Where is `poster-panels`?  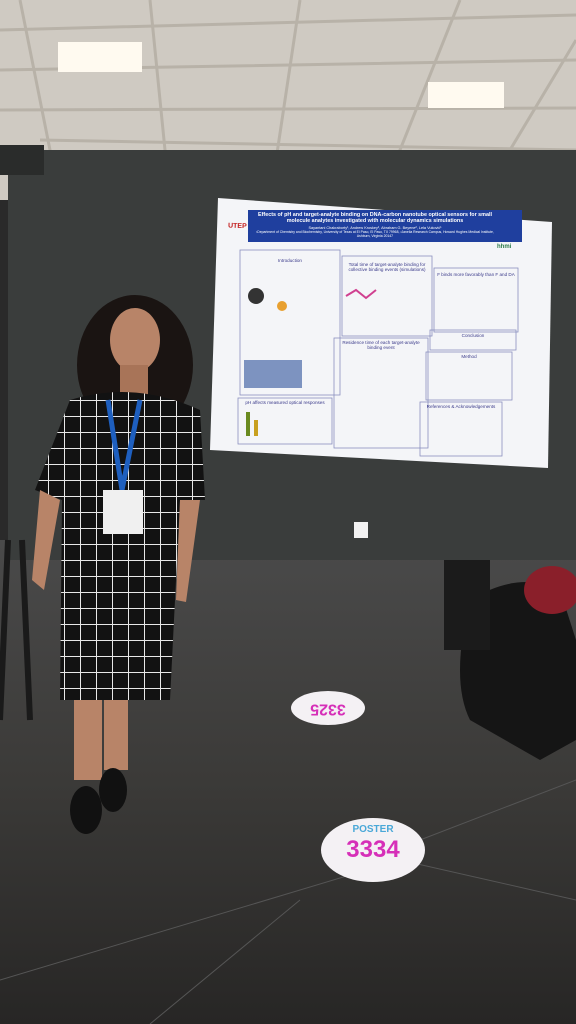 poster-panels is located at coordinates (378, 353).